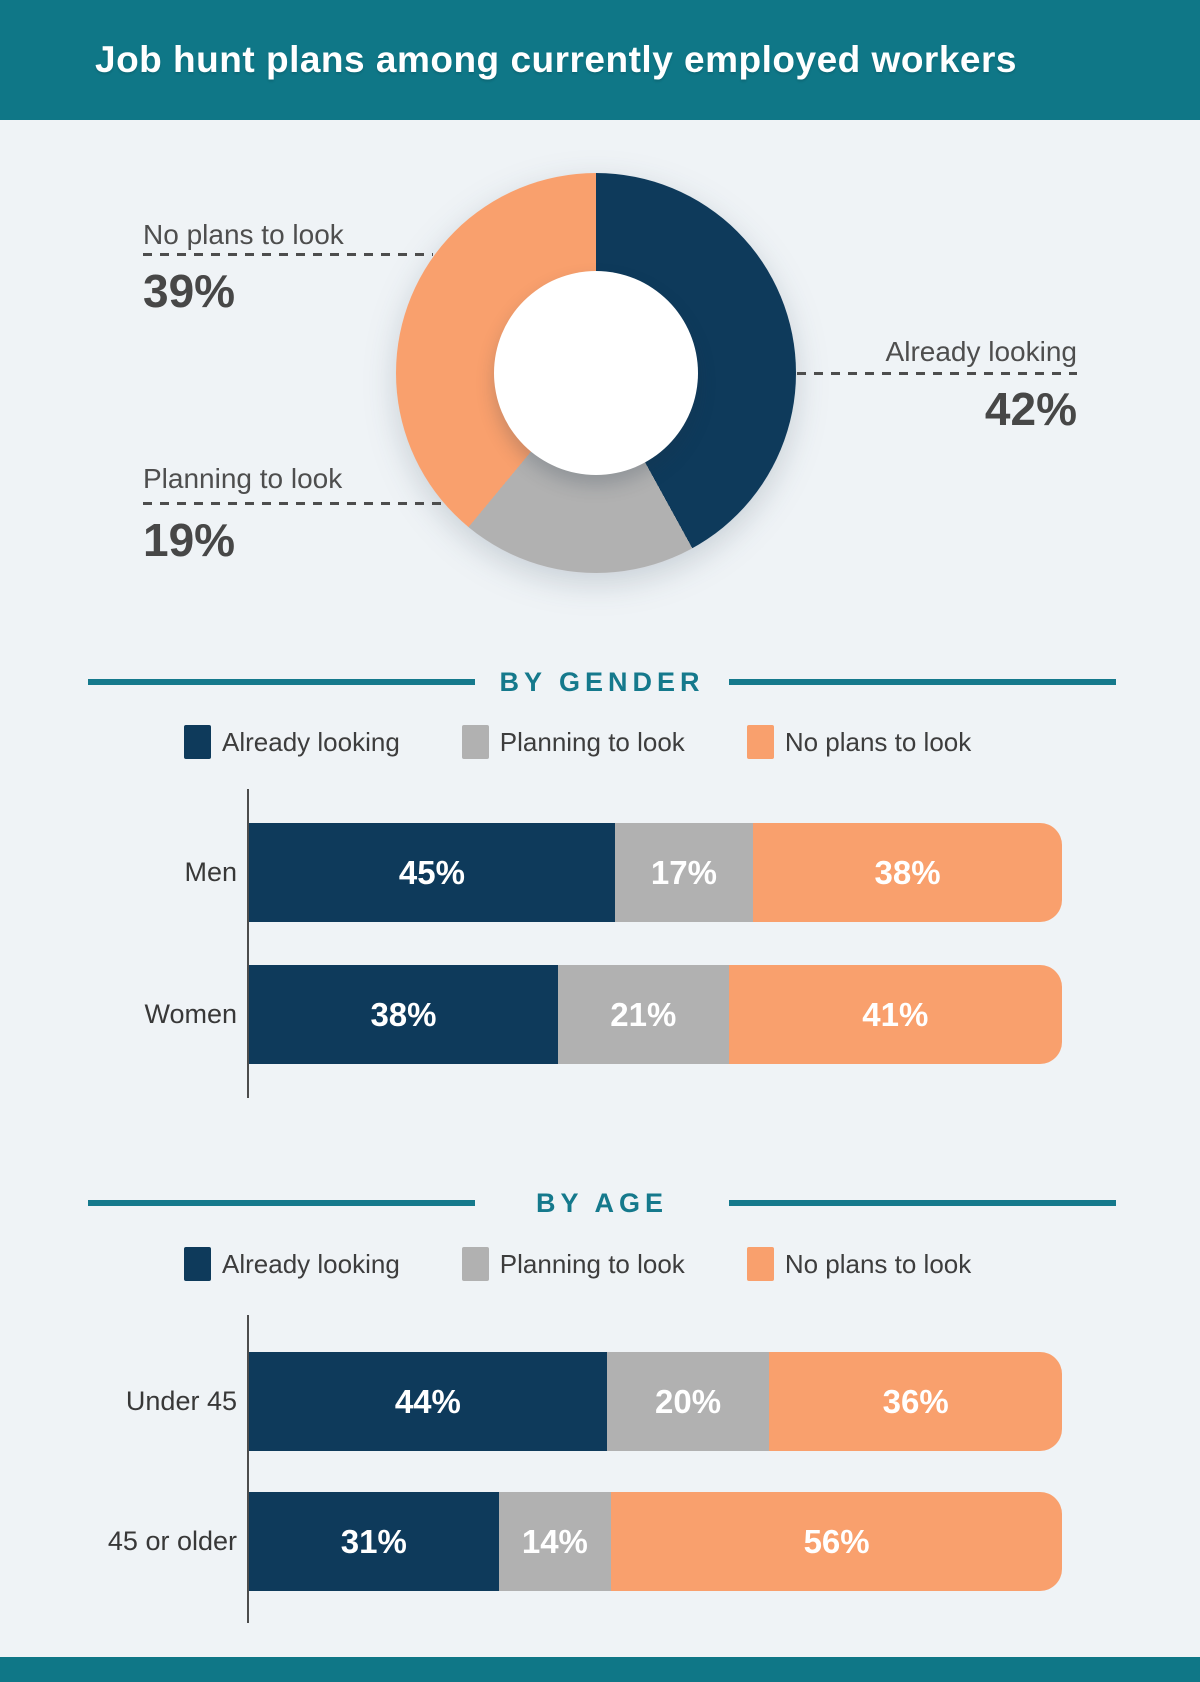 The image size is (1200, 1682). What do you see at coordinates (248, 1469) in the screenshot?
I see `age-chart-axis` at bounding box center [248, 1469].